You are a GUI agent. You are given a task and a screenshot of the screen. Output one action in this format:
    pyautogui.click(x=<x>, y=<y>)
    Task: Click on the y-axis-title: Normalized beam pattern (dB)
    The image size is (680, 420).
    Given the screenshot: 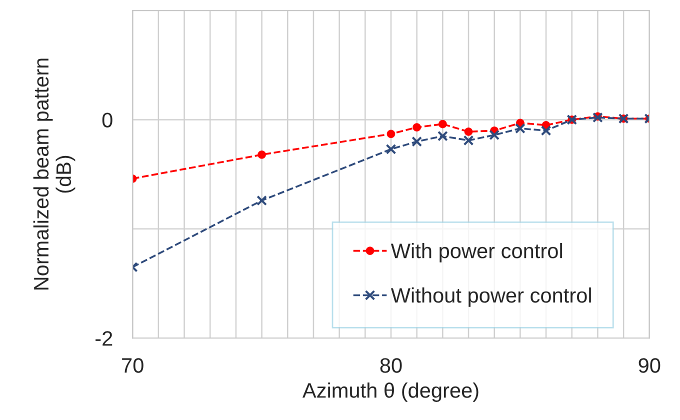 What is the action you would take?
    pyautogui.click(x=54, y=174)
    